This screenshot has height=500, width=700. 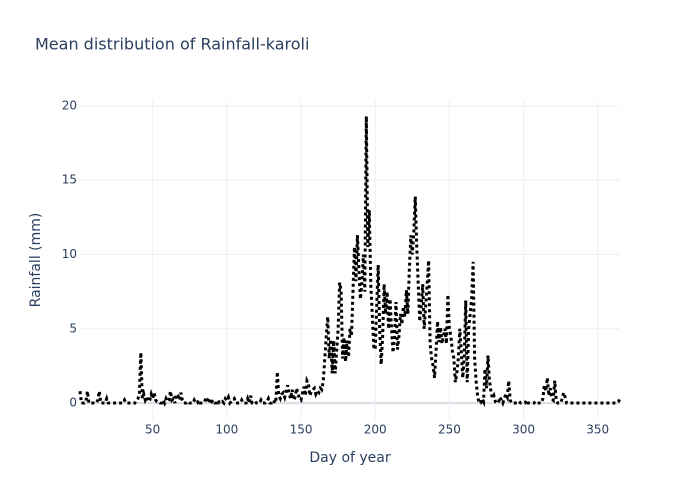 What do you see at coordinates (69, 105) in the screenshot?
I see `y-tick-label: 20` at bounding box center [69, 105].